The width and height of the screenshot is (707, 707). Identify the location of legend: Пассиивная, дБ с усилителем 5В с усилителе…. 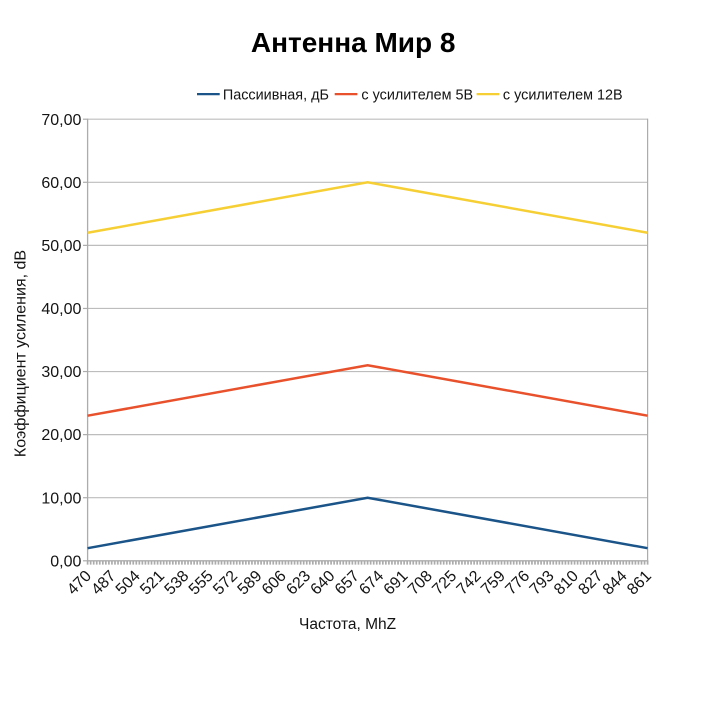
(410, 95).